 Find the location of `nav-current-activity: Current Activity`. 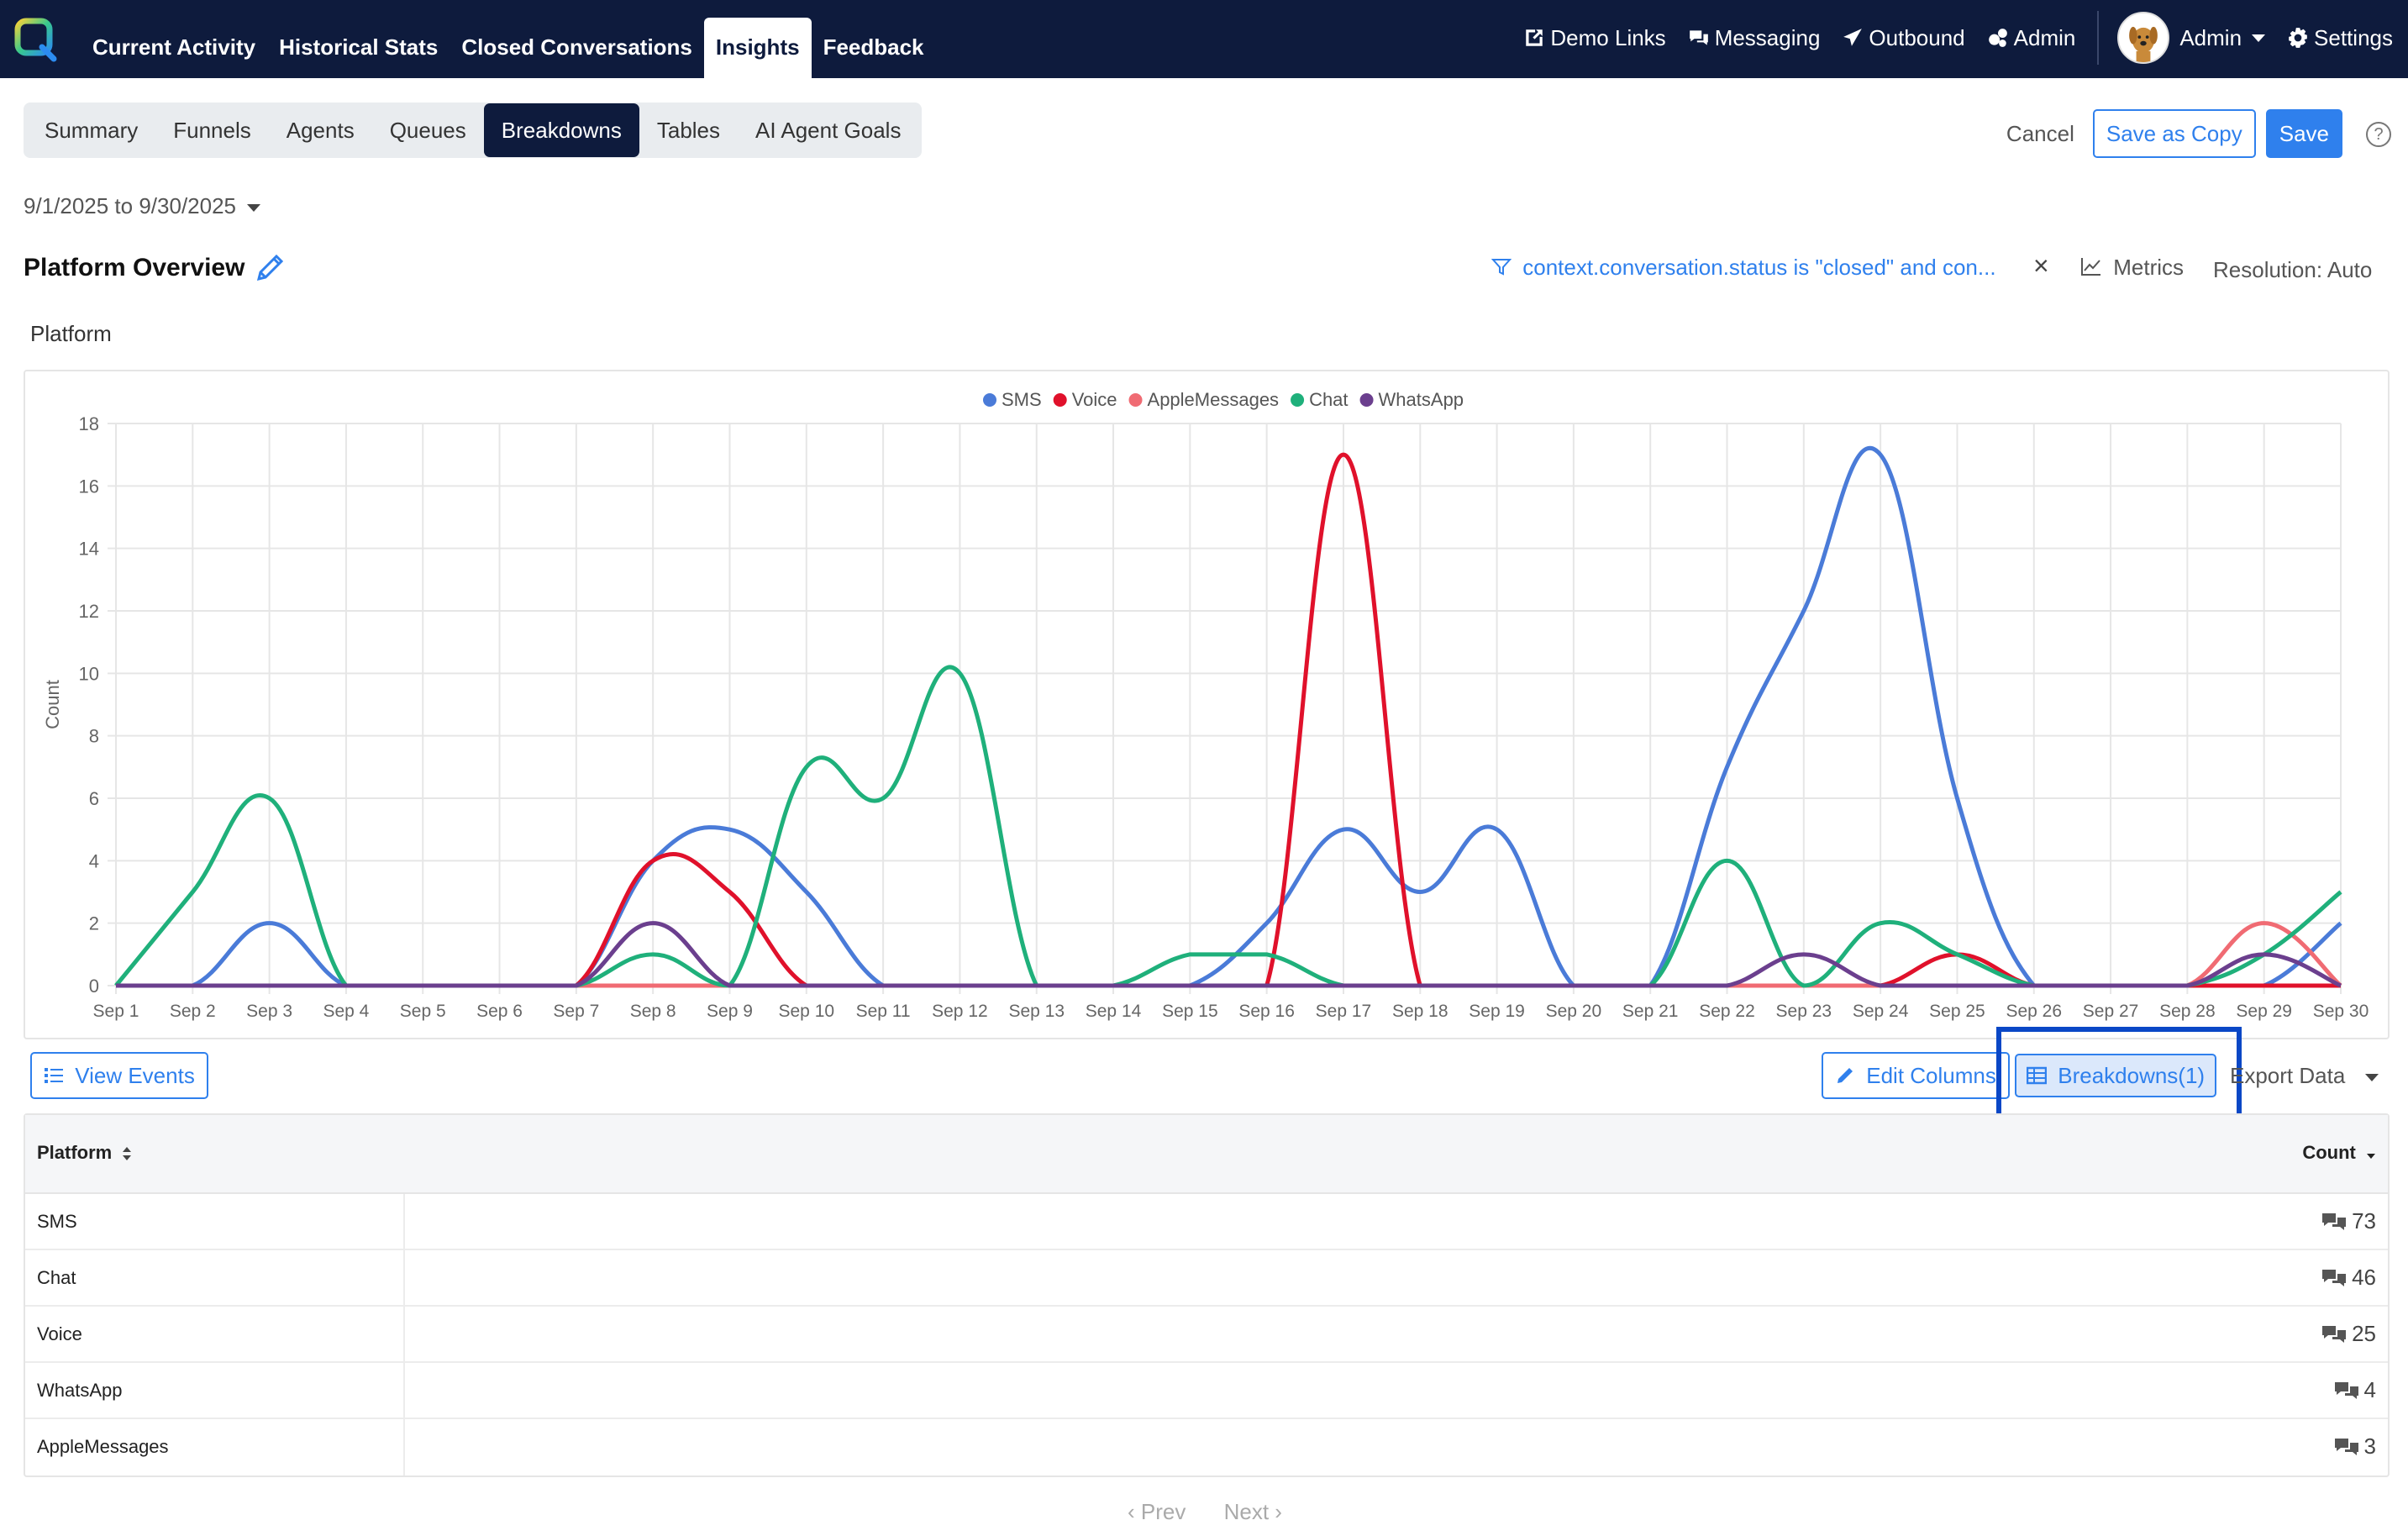

nav-current-activity: Current Activity is located at coordinates (174, 47).